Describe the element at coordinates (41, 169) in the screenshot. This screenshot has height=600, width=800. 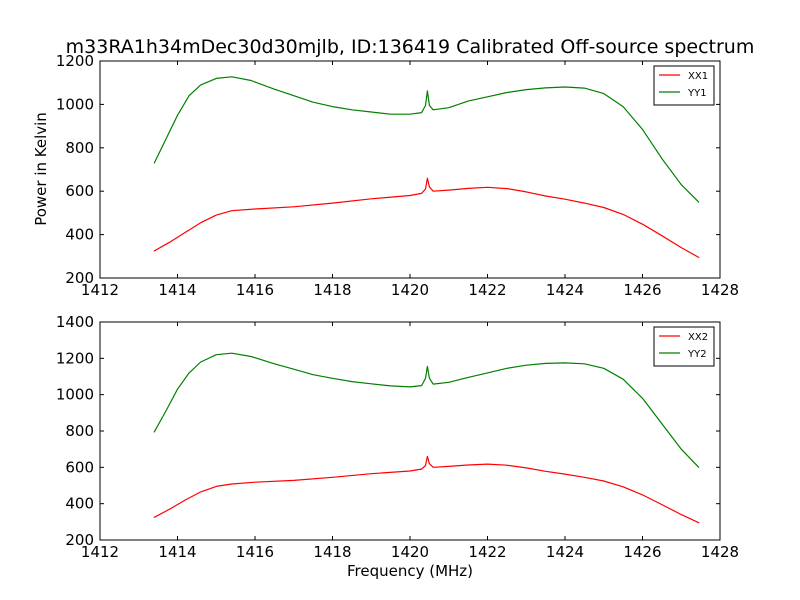
I see `y-axis-label: Power in Kelvin` at that location.